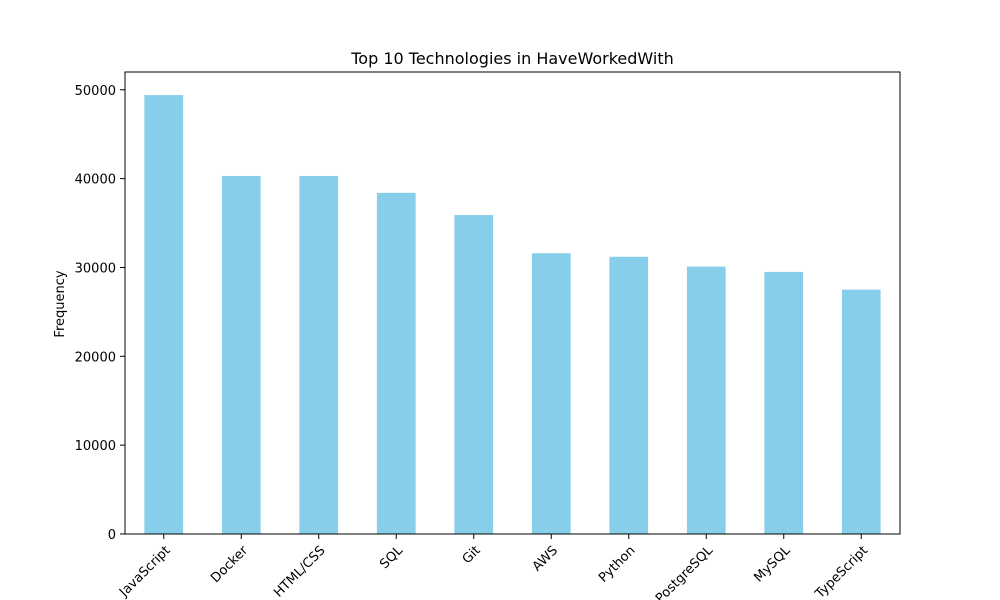  Describe the element at coordinates (512, 58) in the screenshot. I see `chart-title: Top 10 Technologies in HaveWorkedWith` at that location.